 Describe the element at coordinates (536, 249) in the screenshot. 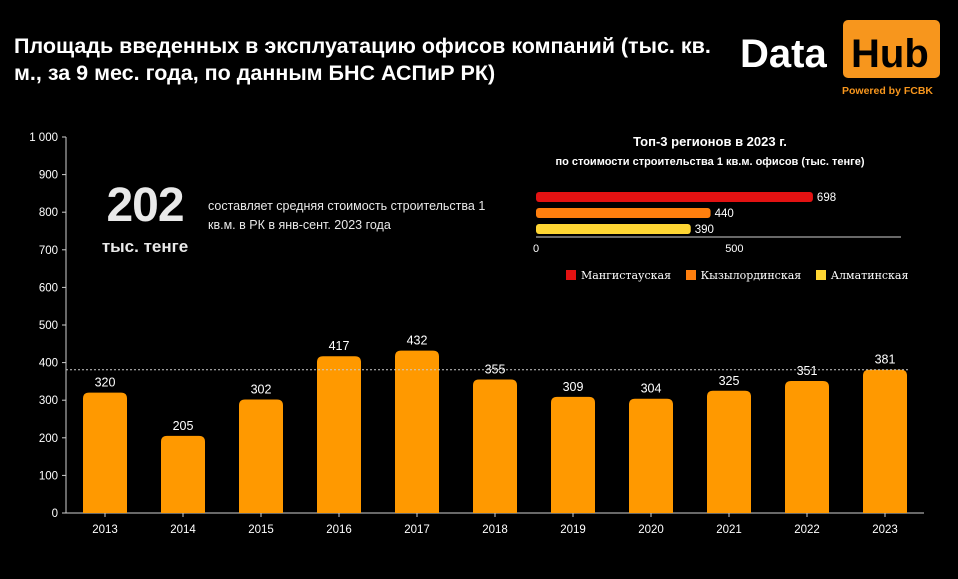

I see `inset-x-tick-label: 0` at that location.